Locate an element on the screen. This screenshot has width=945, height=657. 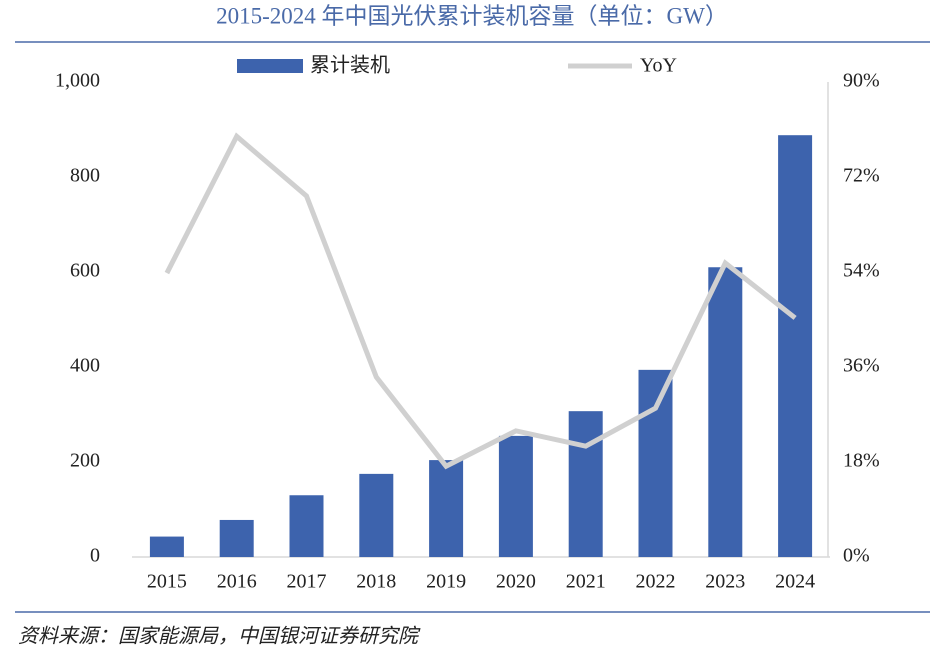
y2-tick-label: 90% is located at coordinates (861, 81).